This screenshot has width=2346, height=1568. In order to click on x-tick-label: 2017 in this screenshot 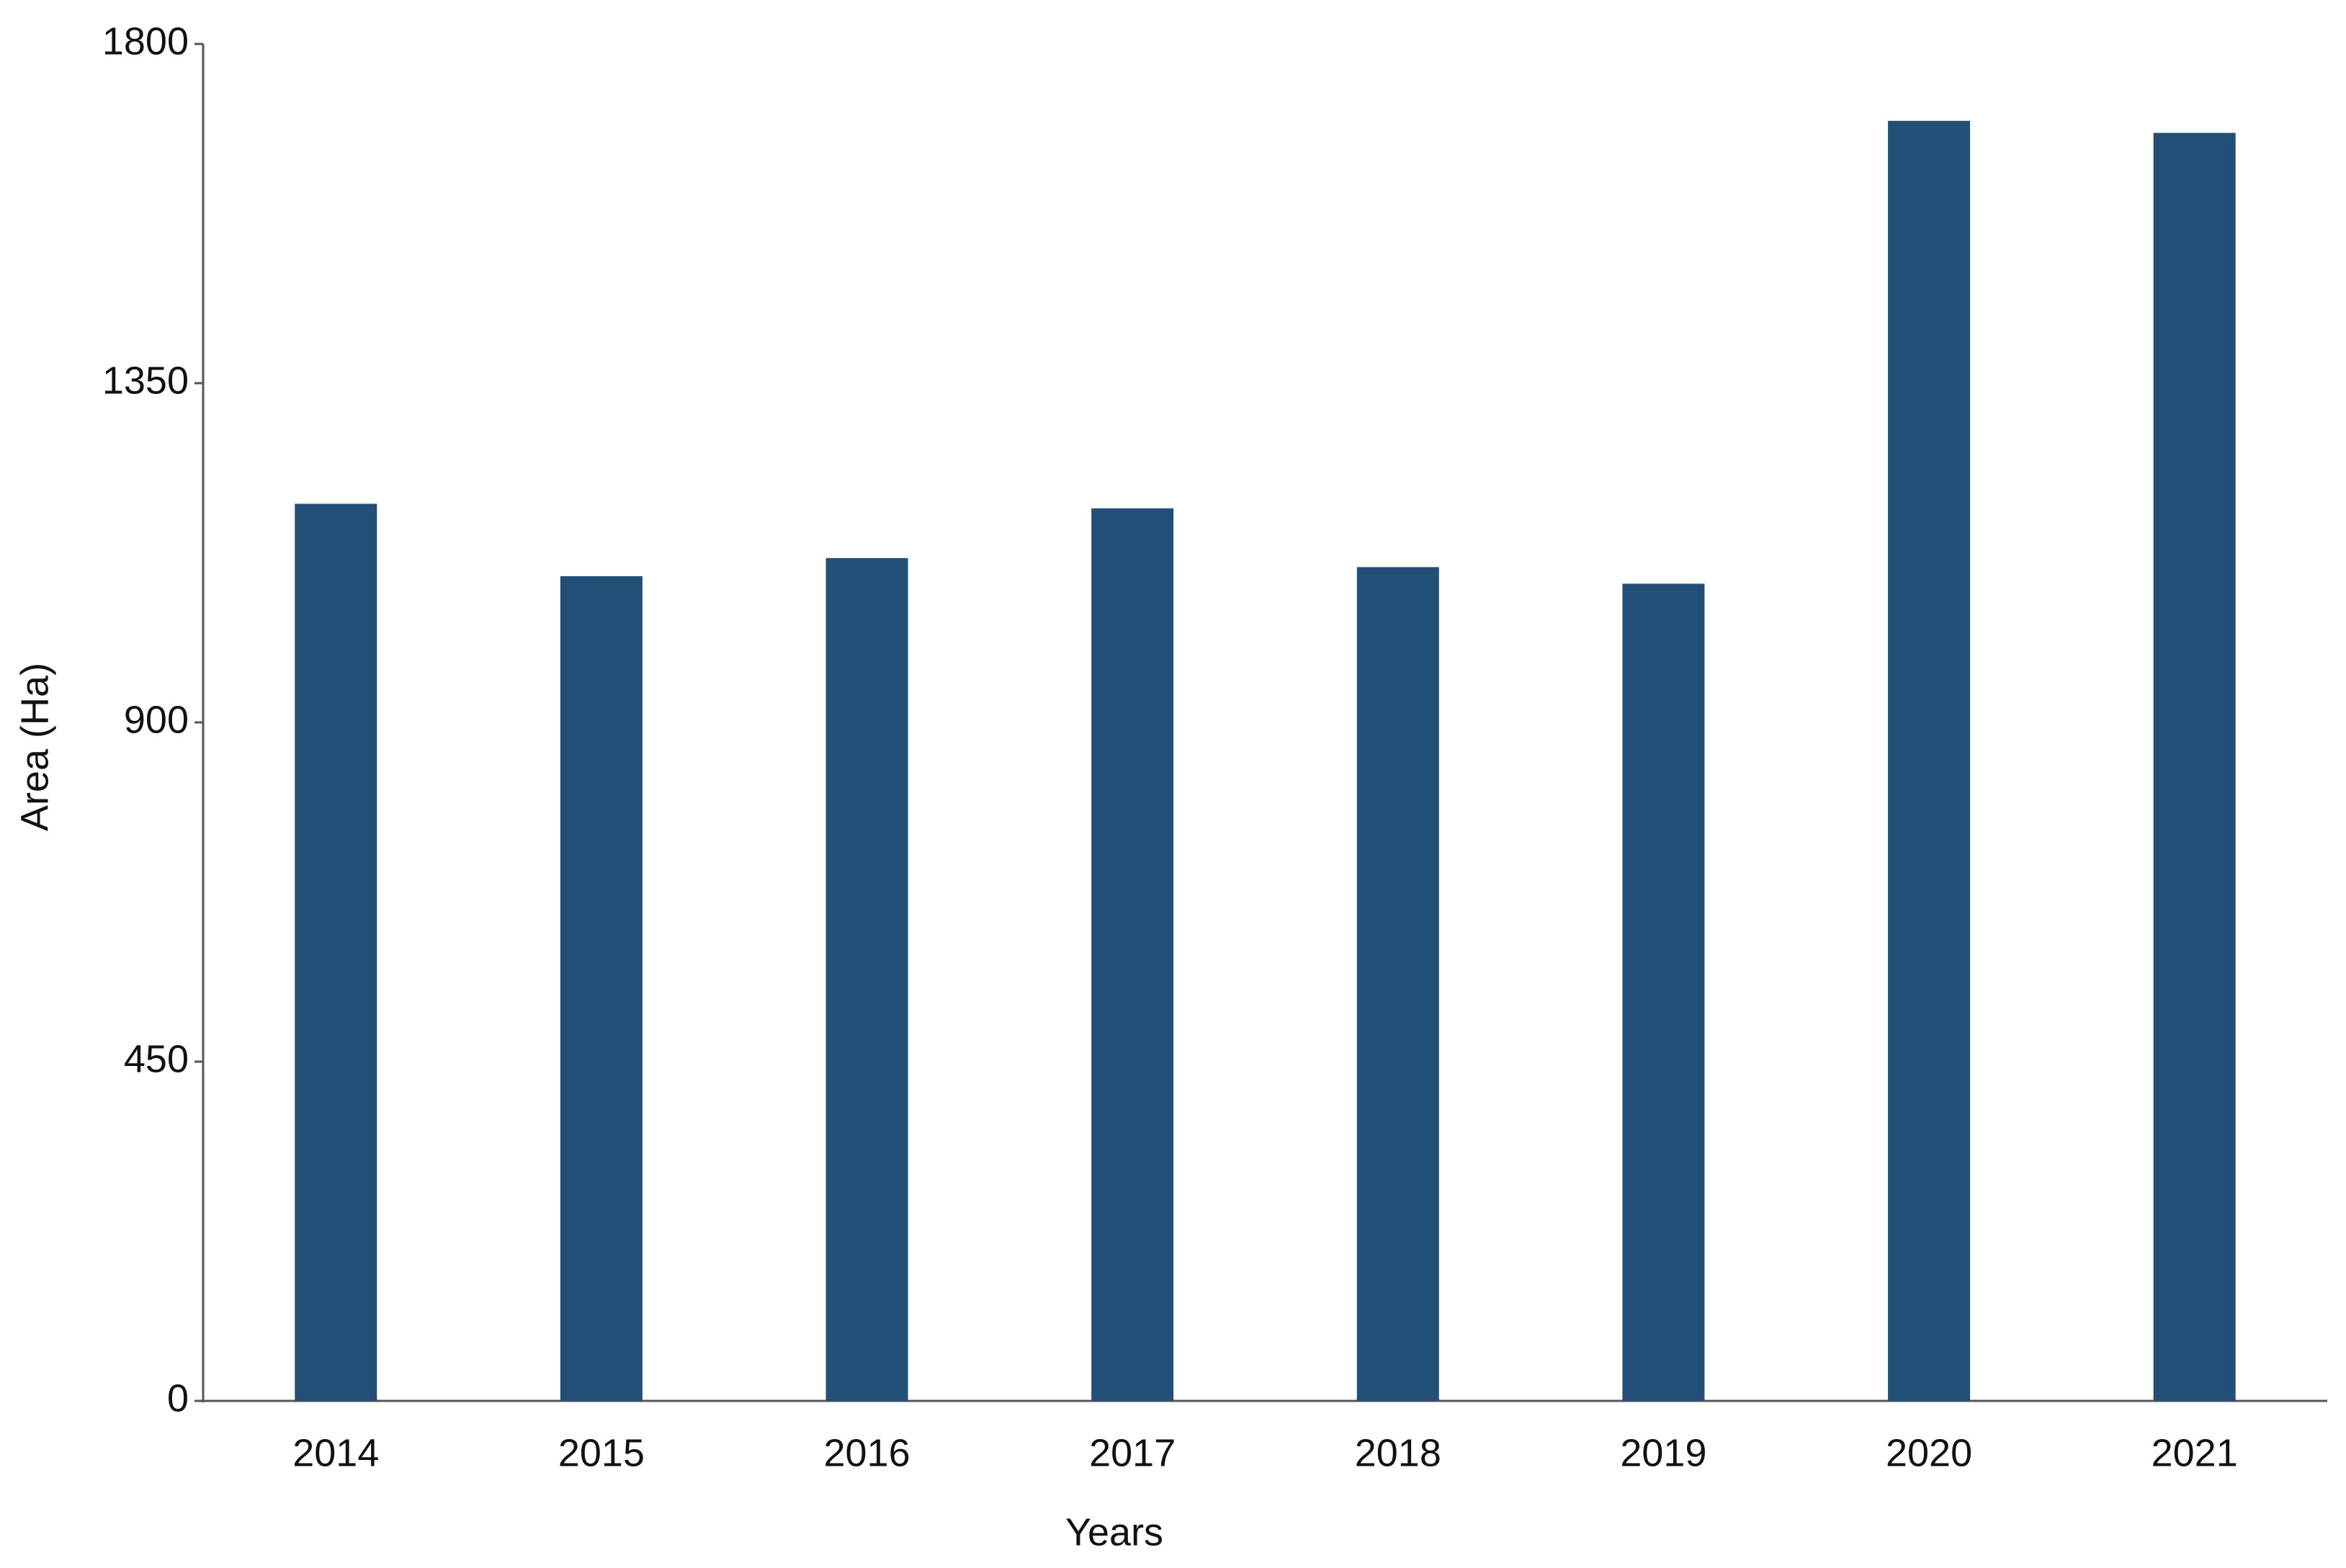, I will do `click(1132, 1452)`.